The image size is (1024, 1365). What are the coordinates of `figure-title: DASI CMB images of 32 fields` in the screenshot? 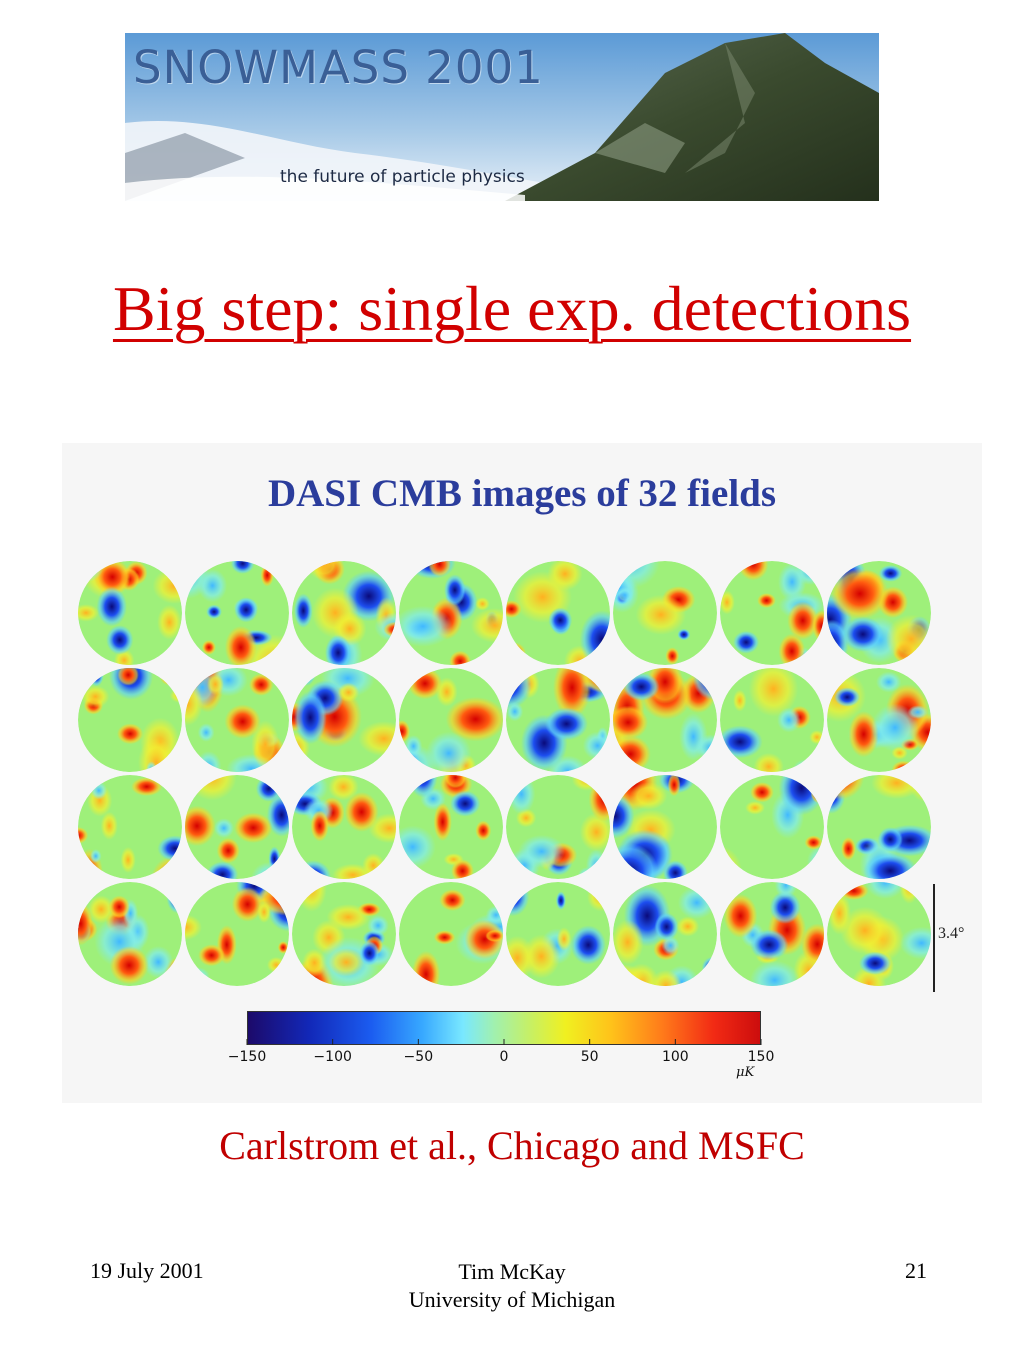 It's located at (522, 493).